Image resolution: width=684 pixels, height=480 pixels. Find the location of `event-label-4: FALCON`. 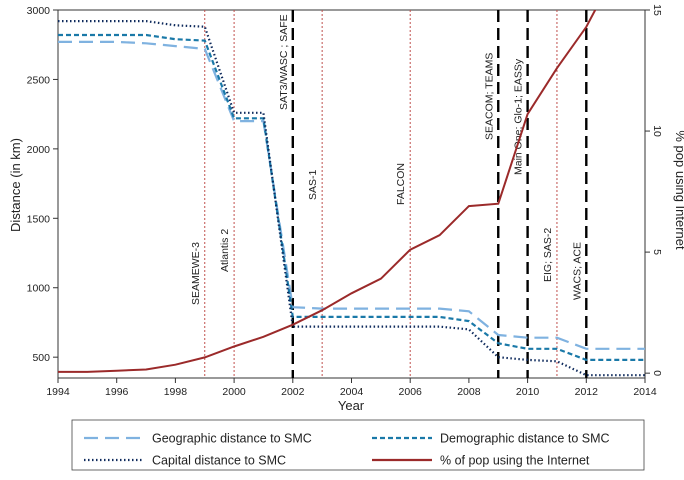

event-label-4: FALCON is located at coordinates (401, 184).